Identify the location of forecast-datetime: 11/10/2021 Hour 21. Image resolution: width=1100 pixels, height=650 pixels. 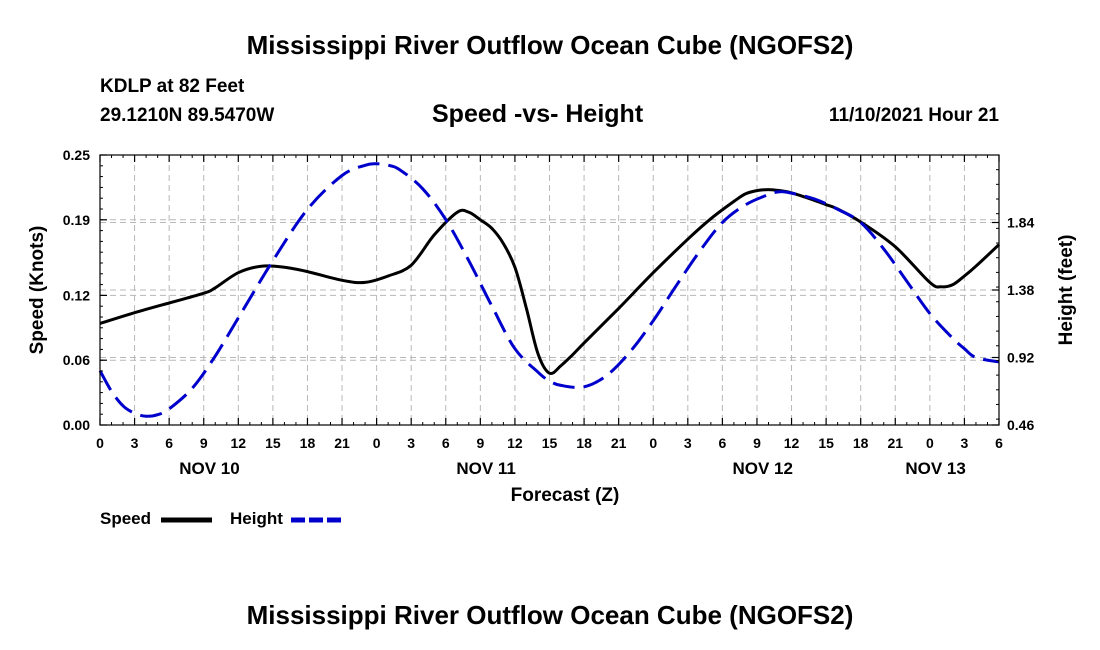
(913, 115).